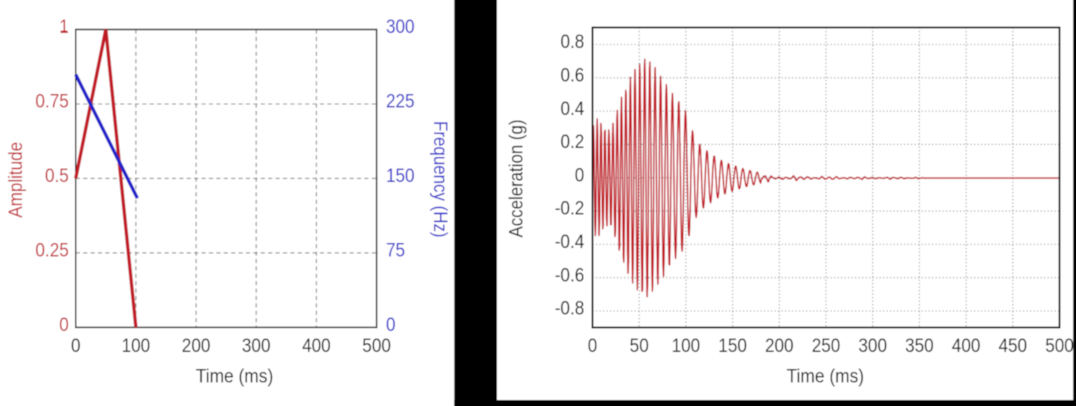  What do you see at coordinates (1013, 346) in the screenshot?
I see `svg-text: 450` at bounding box center [1013, 346].